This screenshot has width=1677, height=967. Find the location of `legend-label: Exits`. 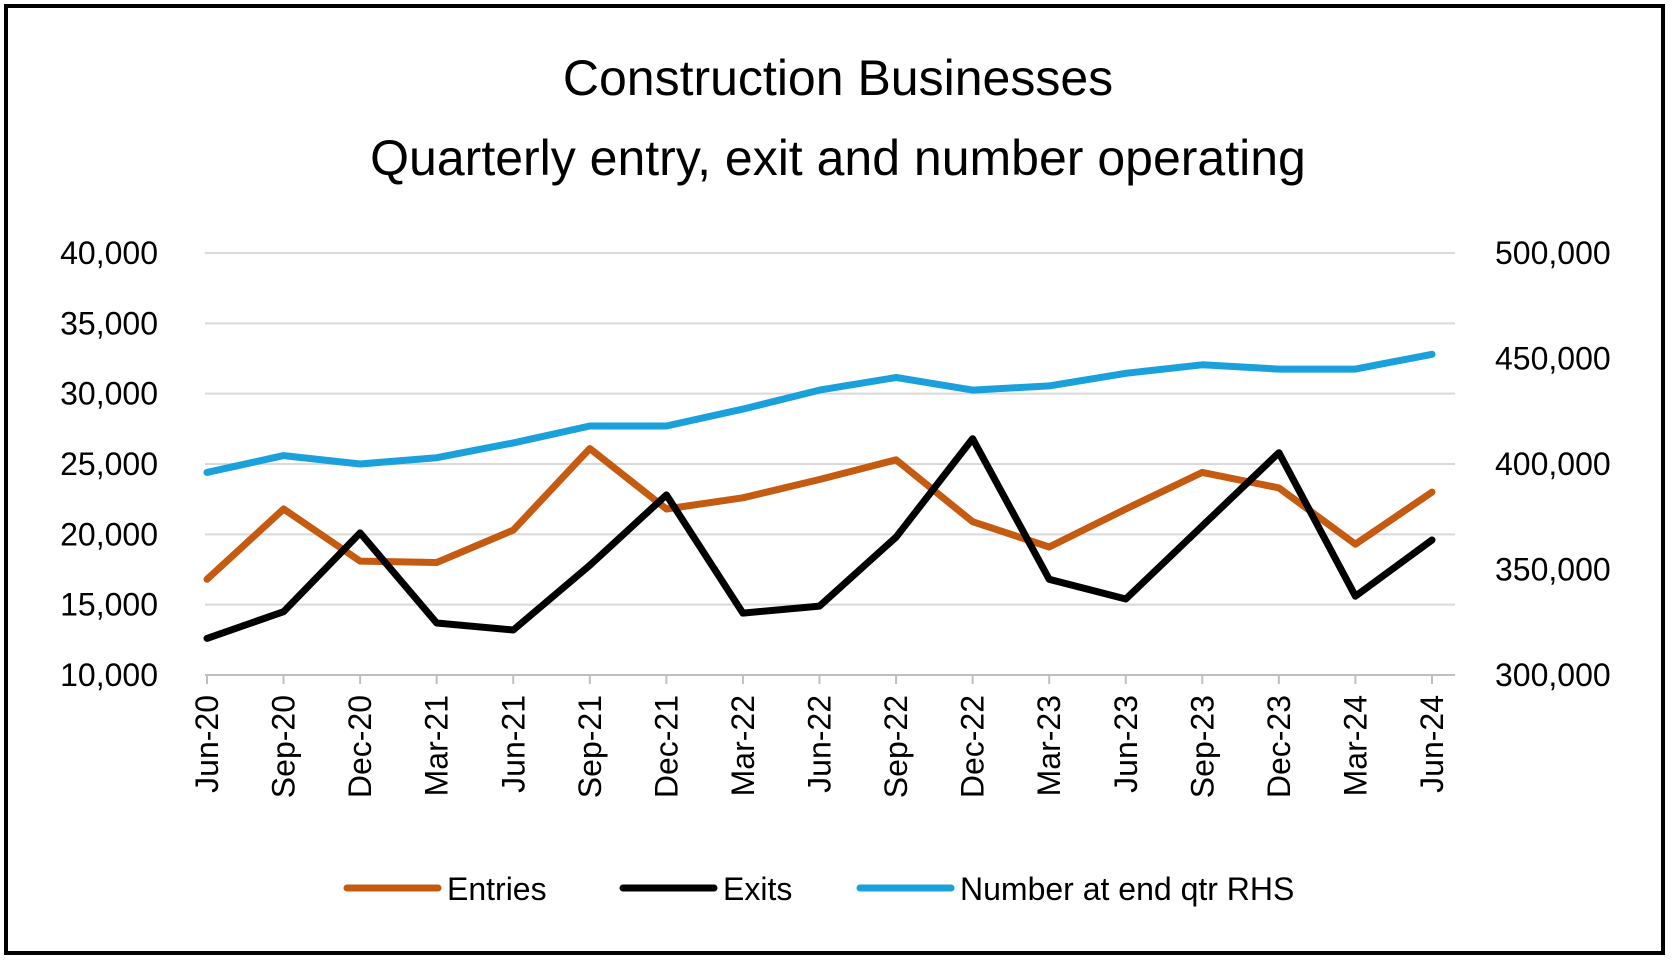

legend-label: Exits is located at coordinates (757, 889).